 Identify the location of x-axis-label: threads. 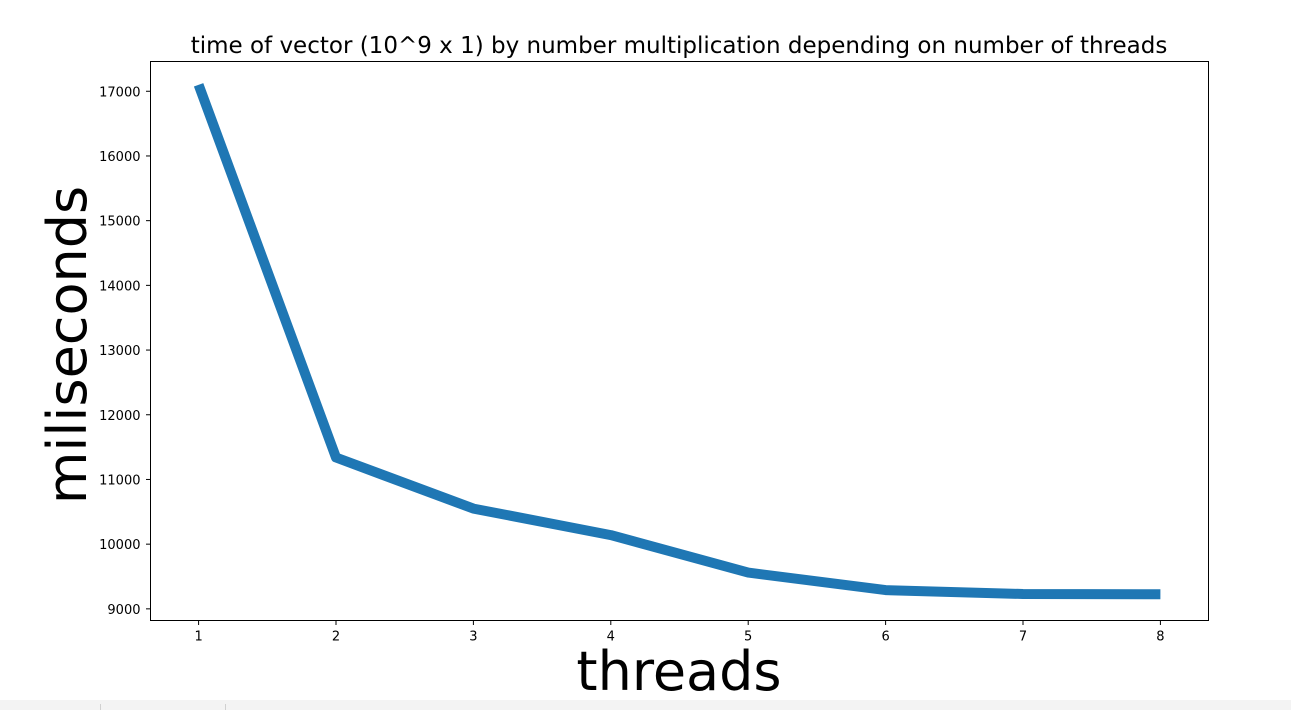
(678, 670).